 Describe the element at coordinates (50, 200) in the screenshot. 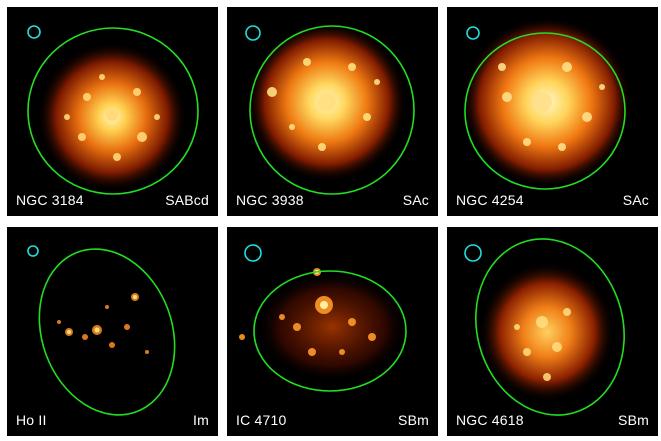

I see `galaxy-name: NGC 3184` at that location.